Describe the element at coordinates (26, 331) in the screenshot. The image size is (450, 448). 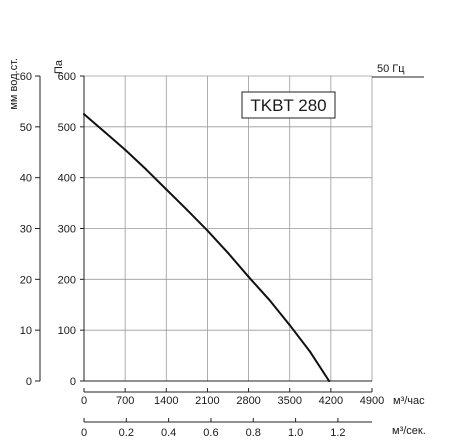
I see `y-mm-tick-label: 10` at that location.